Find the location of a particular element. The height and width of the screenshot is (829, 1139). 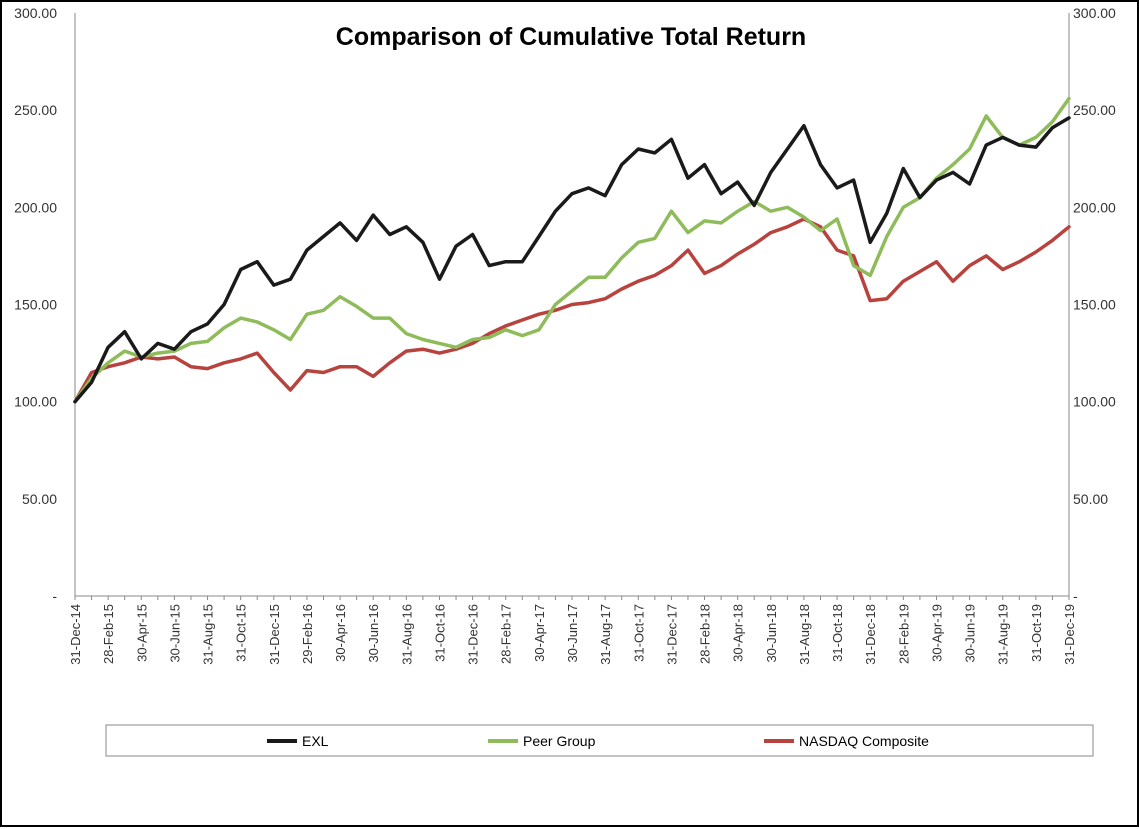

x-tick-label: 31-Dec-14 is located at coordinates (75, 634).